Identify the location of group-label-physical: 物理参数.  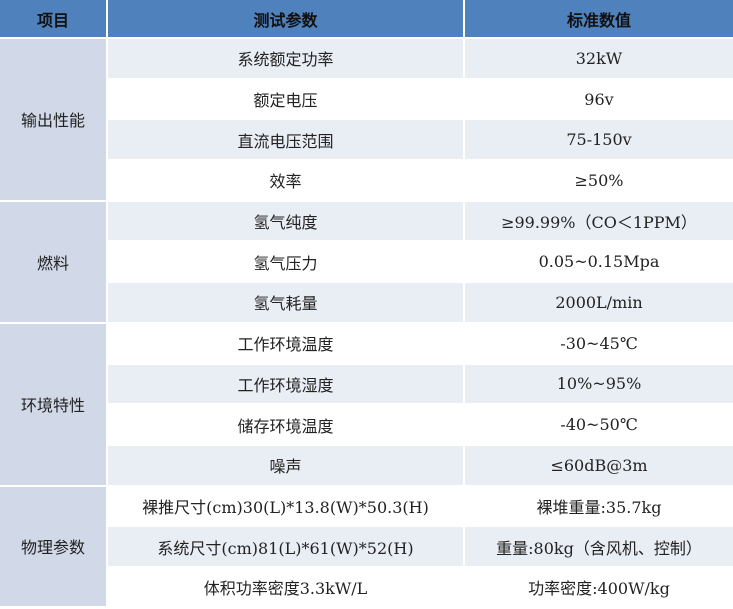
(54, 546).